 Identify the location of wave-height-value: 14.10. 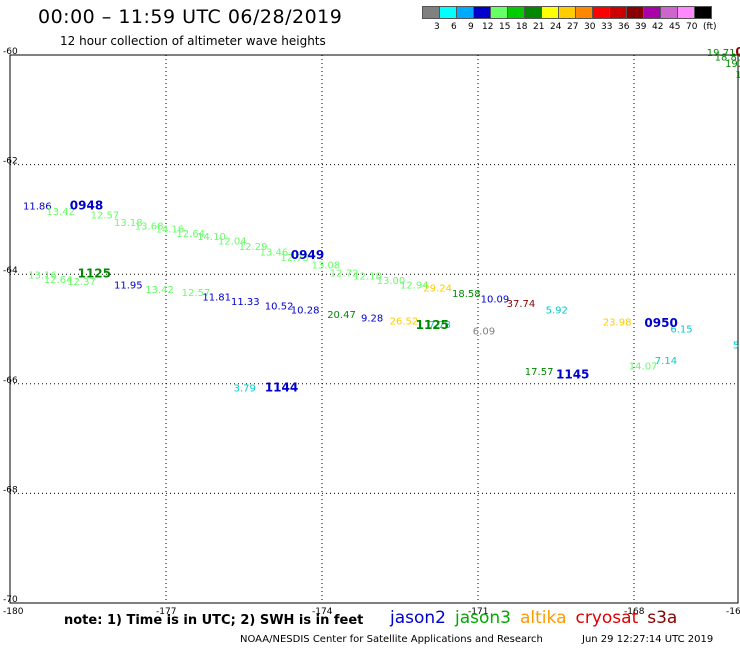
(211, 237).